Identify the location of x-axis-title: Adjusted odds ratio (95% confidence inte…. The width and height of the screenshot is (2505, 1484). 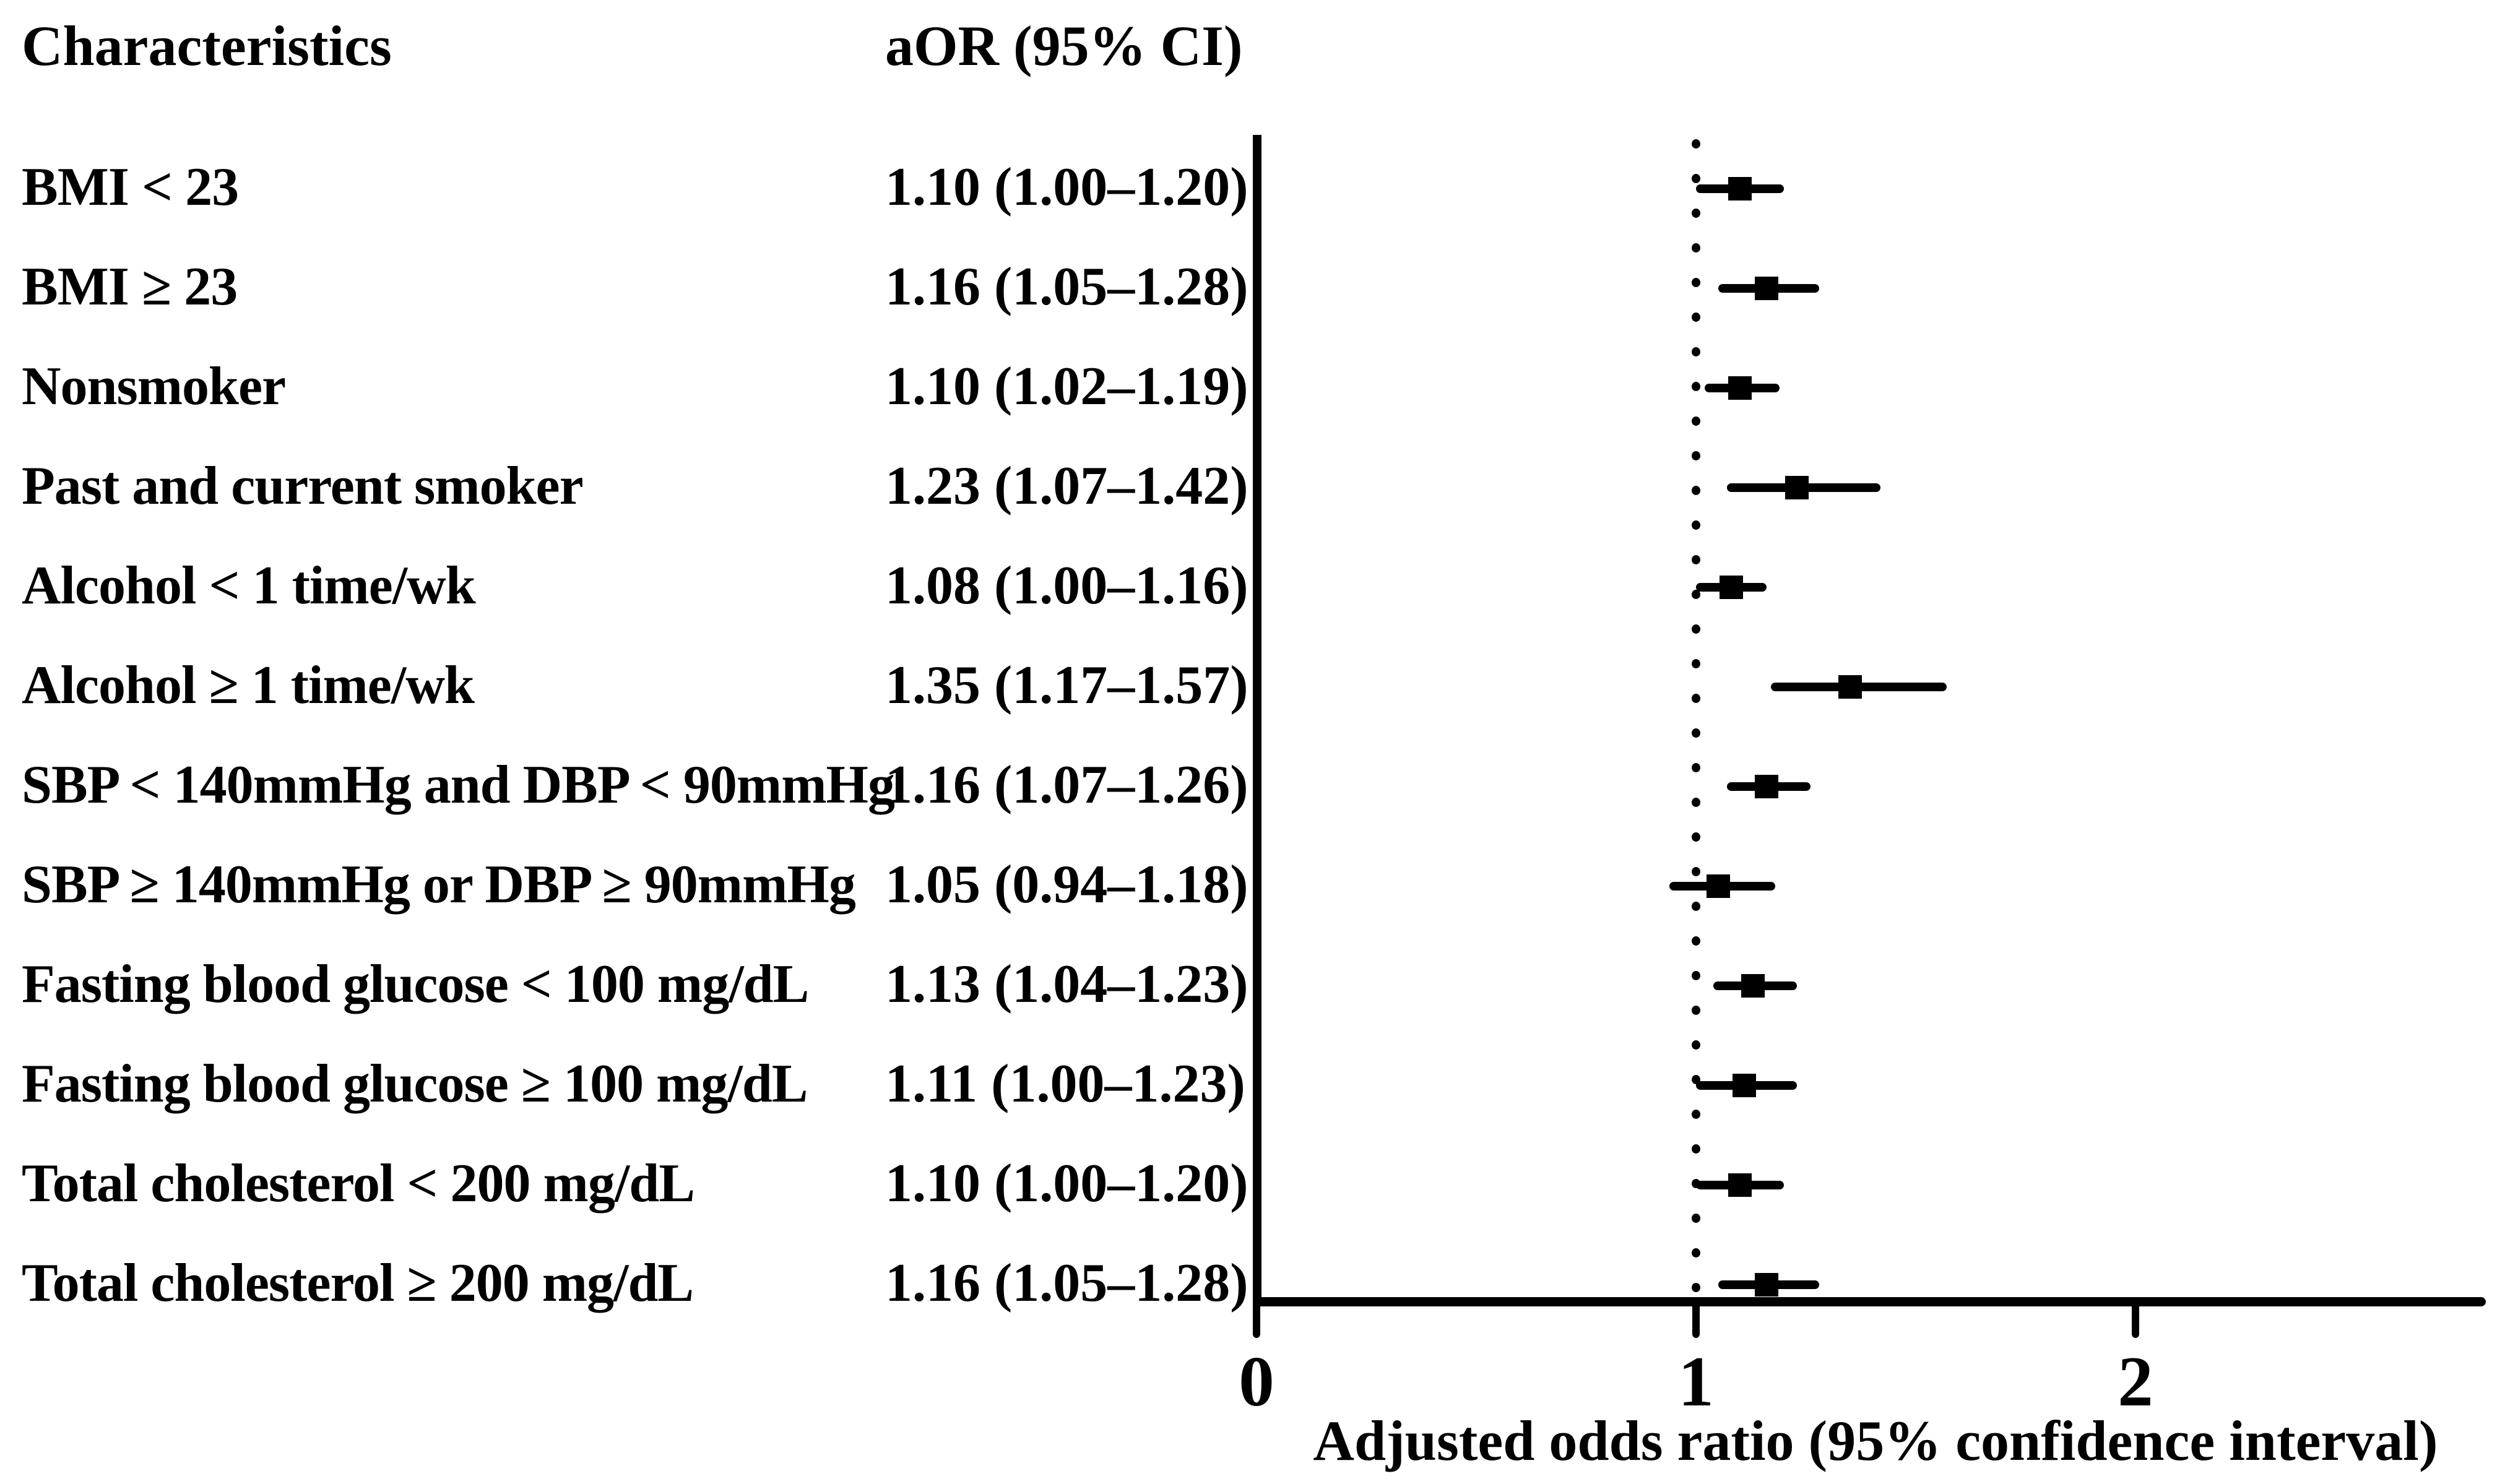
(1876, 1440).